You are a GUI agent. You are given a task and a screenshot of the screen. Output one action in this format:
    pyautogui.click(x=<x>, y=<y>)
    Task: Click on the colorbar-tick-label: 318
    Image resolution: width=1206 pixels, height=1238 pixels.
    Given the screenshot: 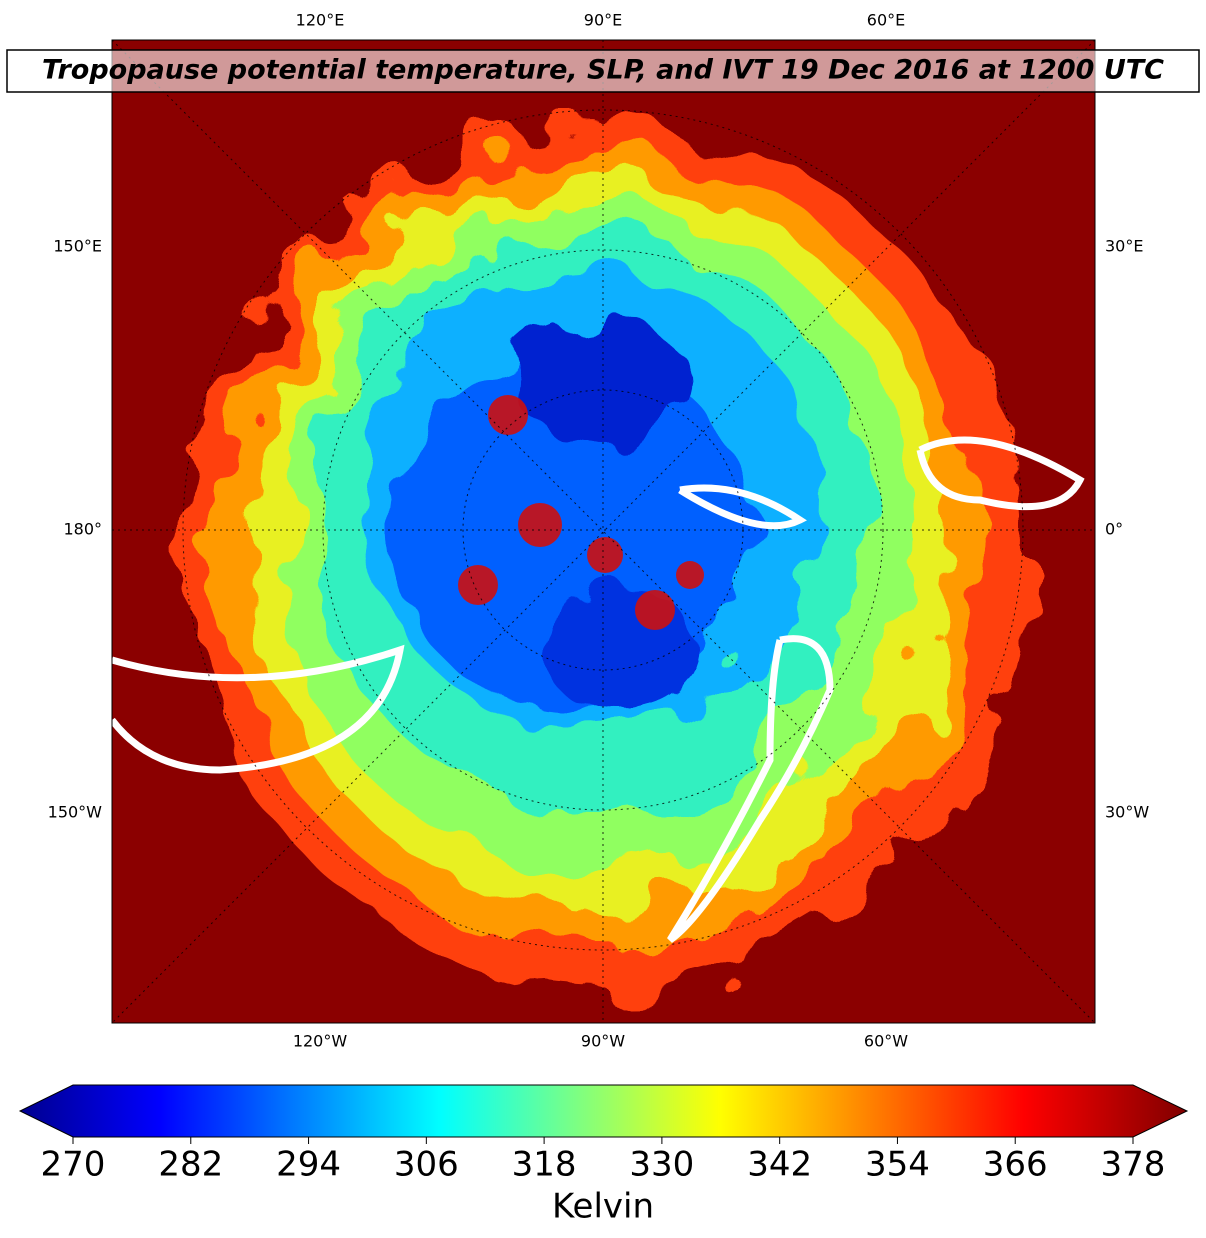 What is the action you would take?
    pyautogui.click(x=544, y=1165)
    